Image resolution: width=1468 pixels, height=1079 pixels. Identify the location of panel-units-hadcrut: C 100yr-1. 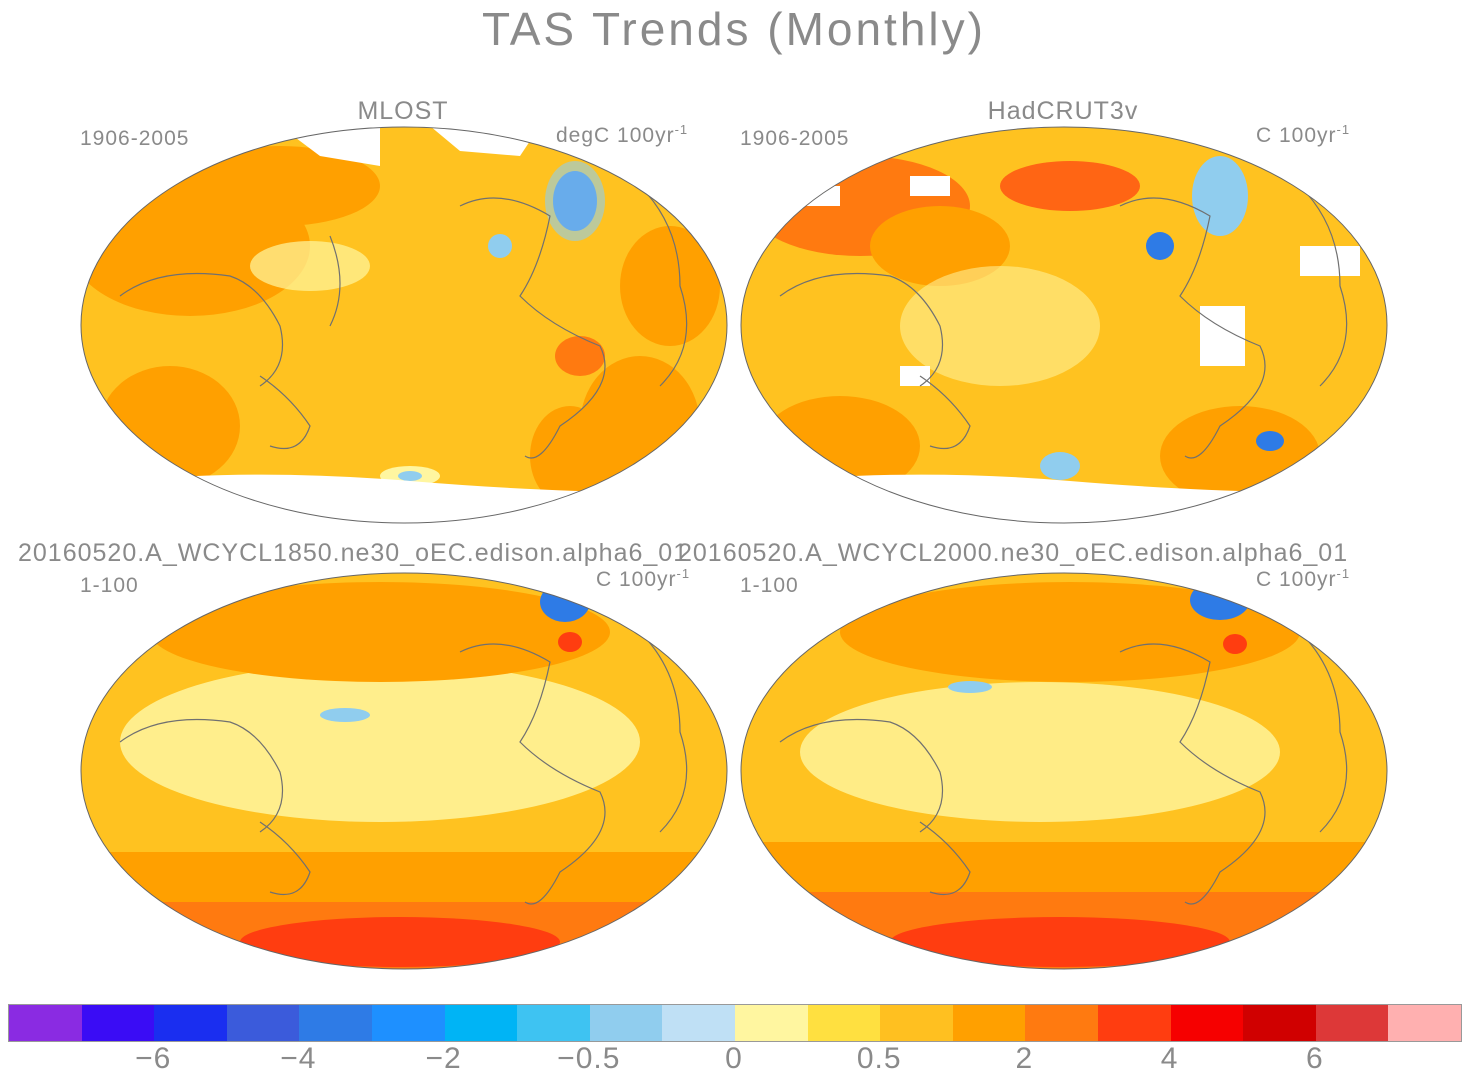
(1303, 134).